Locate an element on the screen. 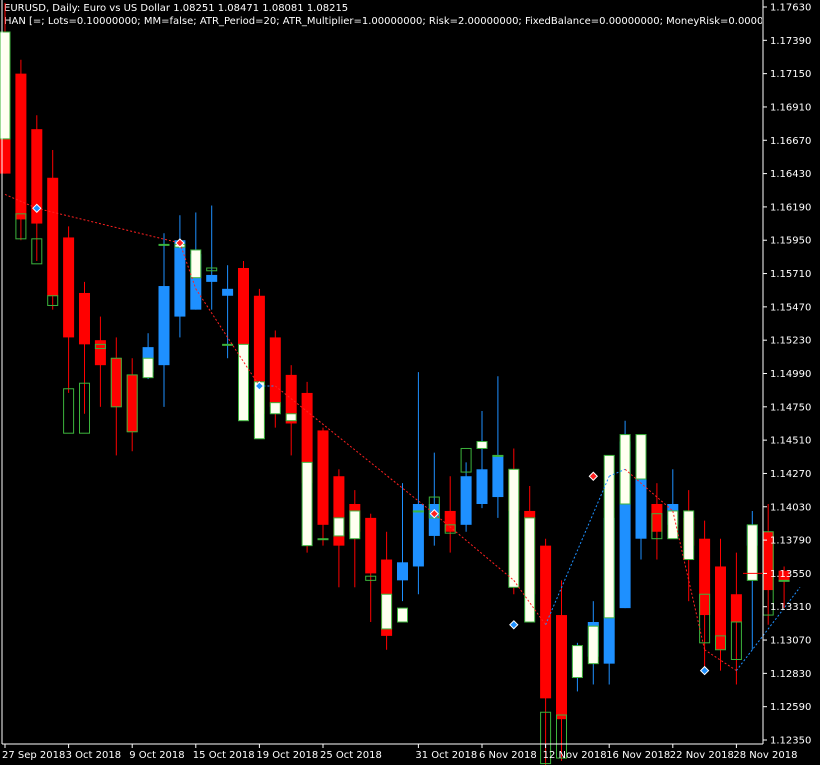 This screenshot has width=820, height=765. price-tick-label: 1.15710 is located at coordinates (790, 274).